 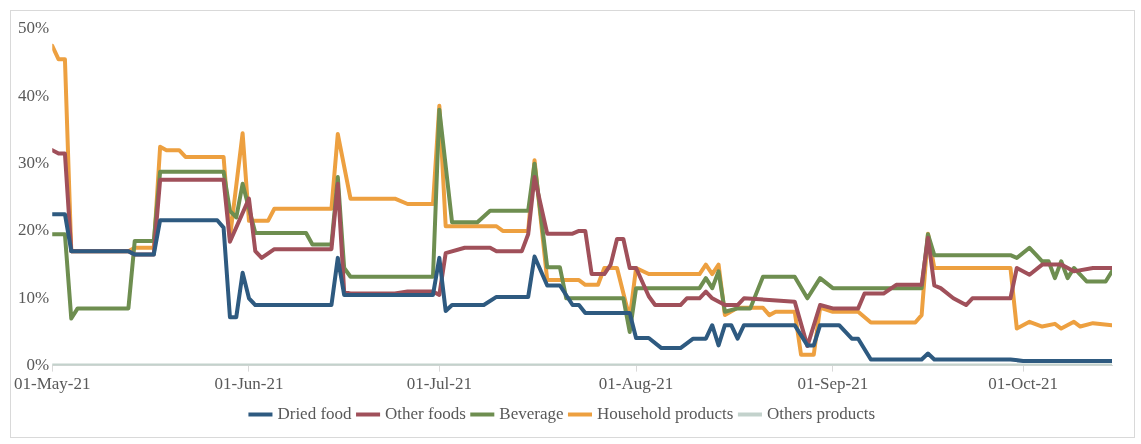 I want to click on x-tick-label: 01-Oct-21, so click(x=1023, y=384).